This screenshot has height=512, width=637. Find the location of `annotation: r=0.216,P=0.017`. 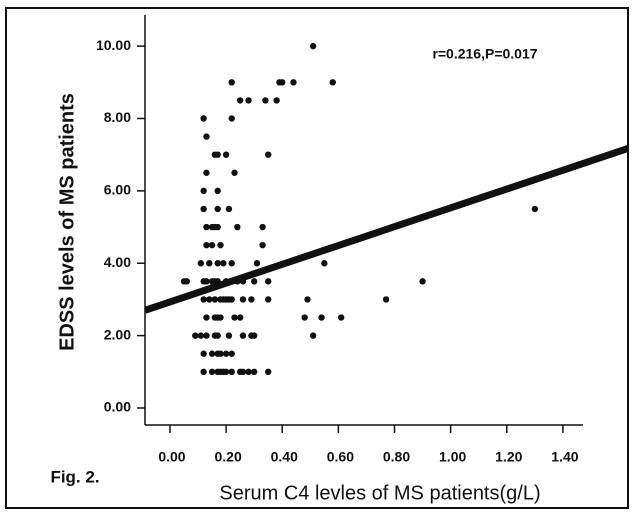

annotation: r=0.216,P=0.017 is located at coordinates (484, 54).